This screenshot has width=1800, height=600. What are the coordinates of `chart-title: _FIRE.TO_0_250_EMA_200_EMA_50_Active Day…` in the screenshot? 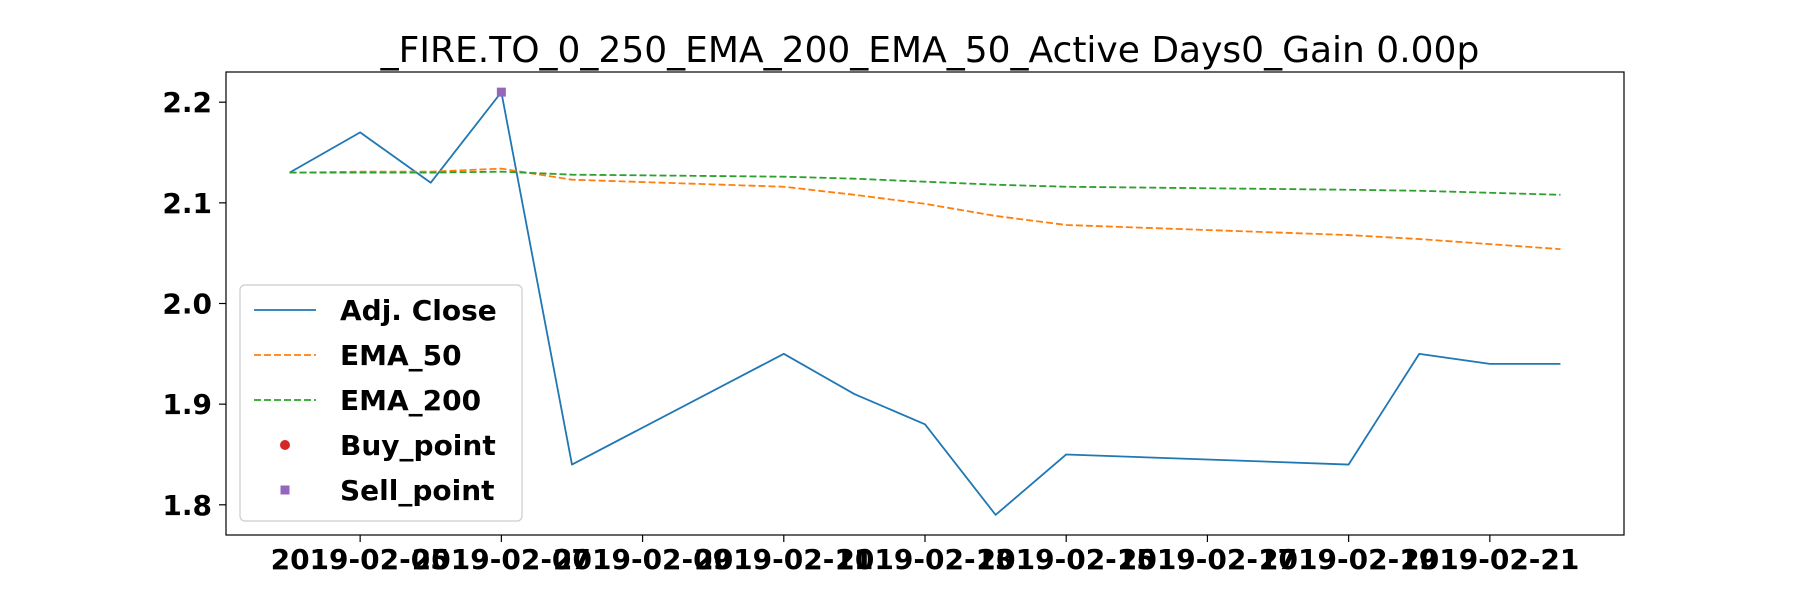 It's located at (930, 50).